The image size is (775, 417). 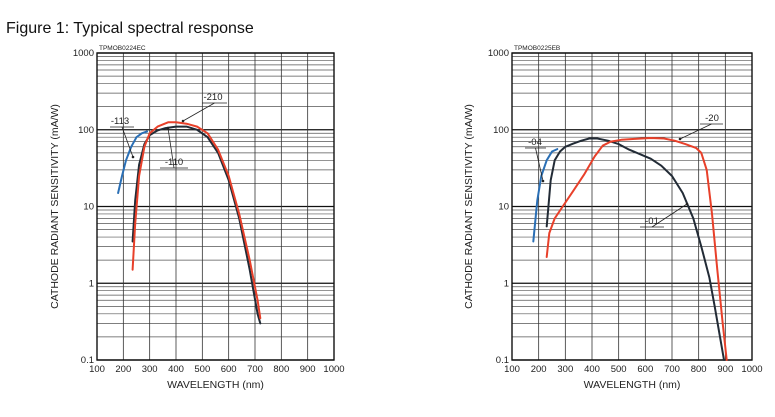 I want to click on series-label-110: -110, so click(x=174, y=162).